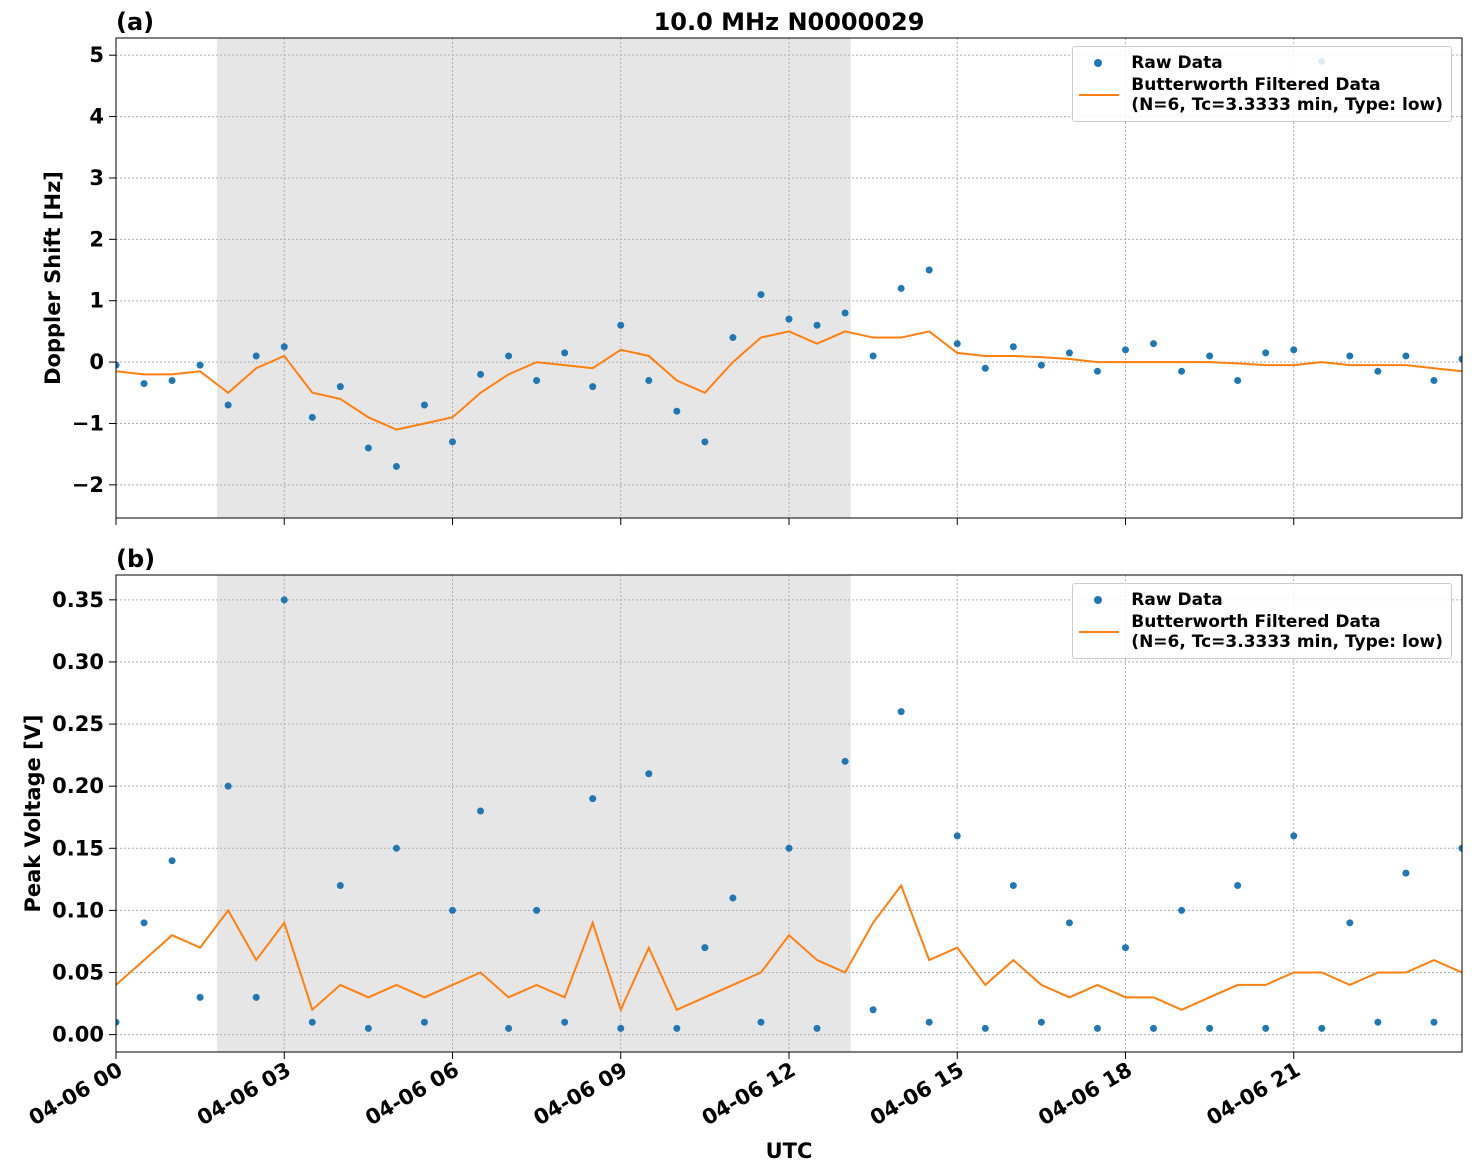 This screenshot has width=1472, height=1172. I want to click on x-tick-label: 04-06 03, so click(244, 1094).